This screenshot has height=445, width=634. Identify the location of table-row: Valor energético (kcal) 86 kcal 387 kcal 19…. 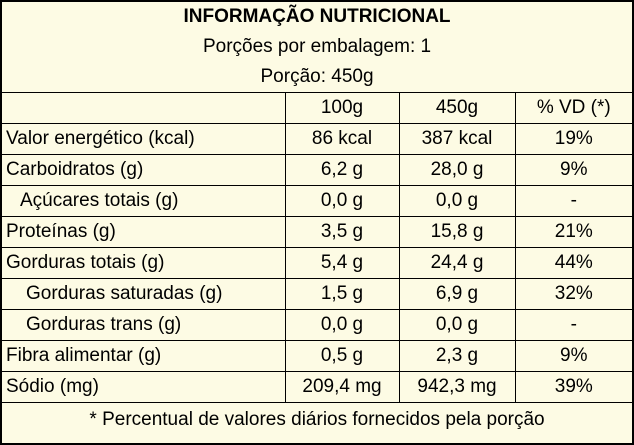
(317, 139).